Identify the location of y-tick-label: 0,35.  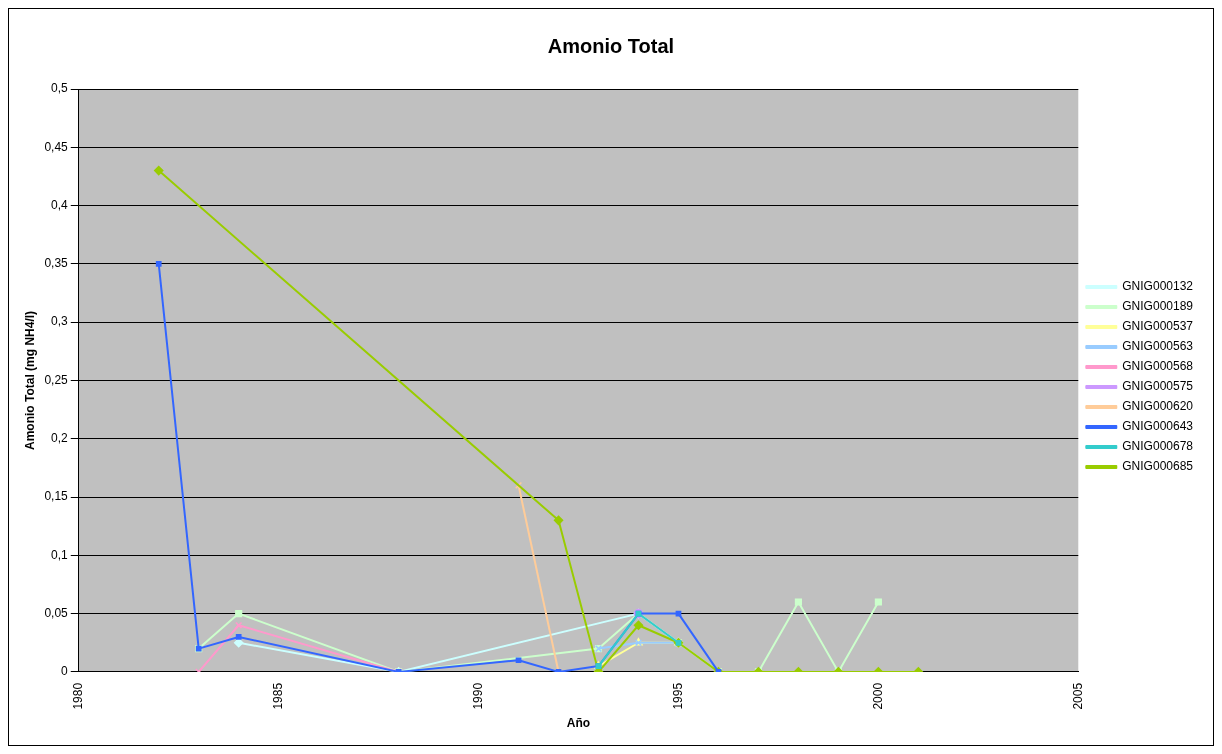
(56, 263).